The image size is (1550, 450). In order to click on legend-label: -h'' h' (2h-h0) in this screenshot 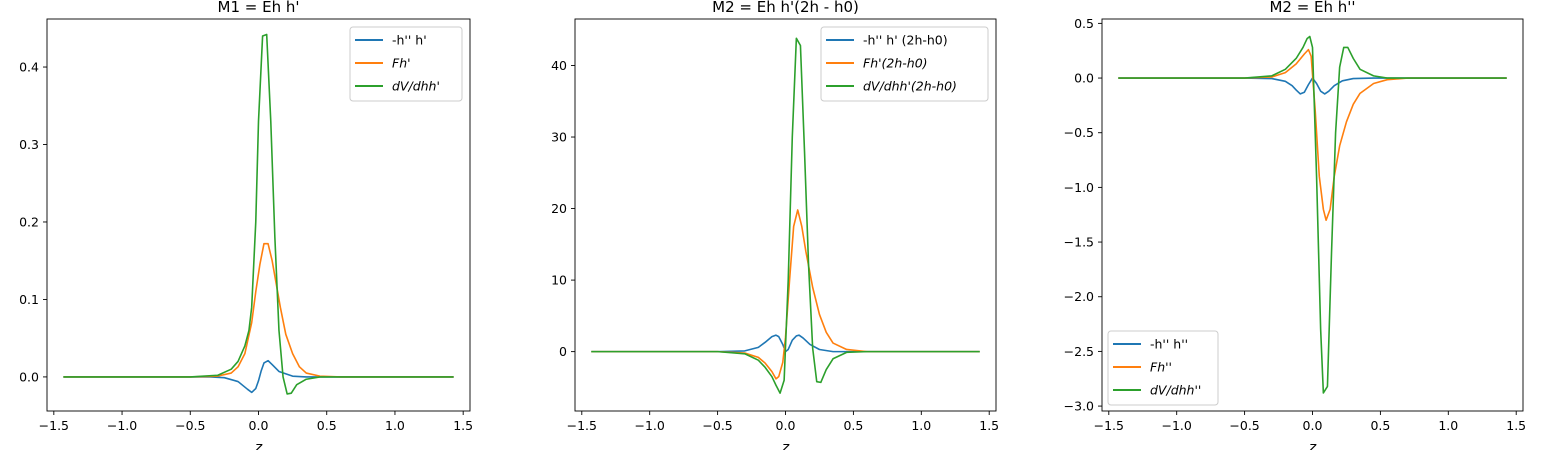, I will do `click(905, 40)`.